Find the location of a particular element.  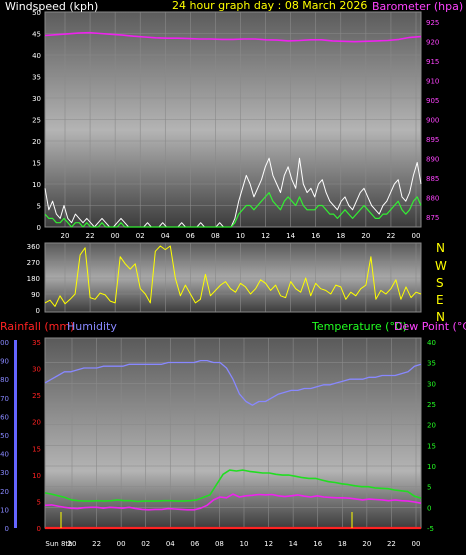

temp-x-tick: 08 is located at coordinates (219, 544).